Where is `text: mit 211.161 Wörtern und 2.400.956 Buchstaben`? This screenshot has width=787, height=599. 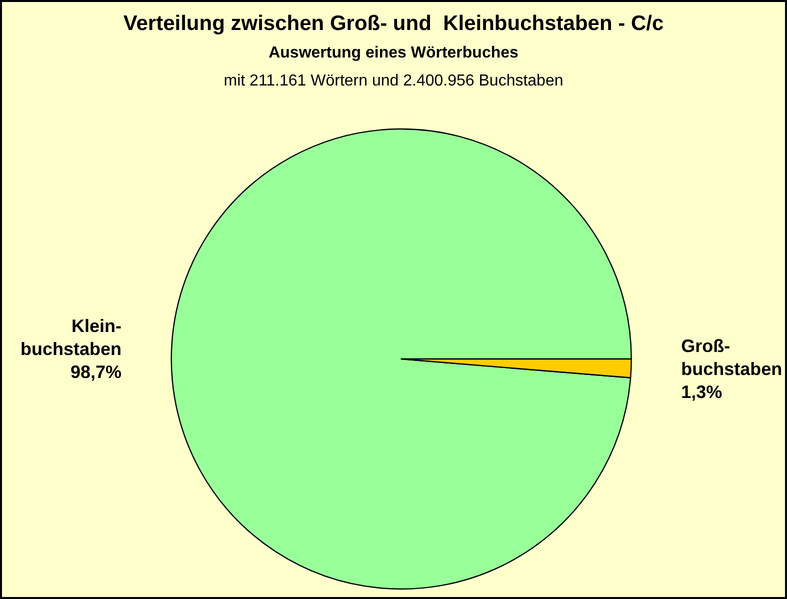 text: mit 211.161 Wörtern und 2.400.956 Buchstaben is located at coordinates (394, 81).